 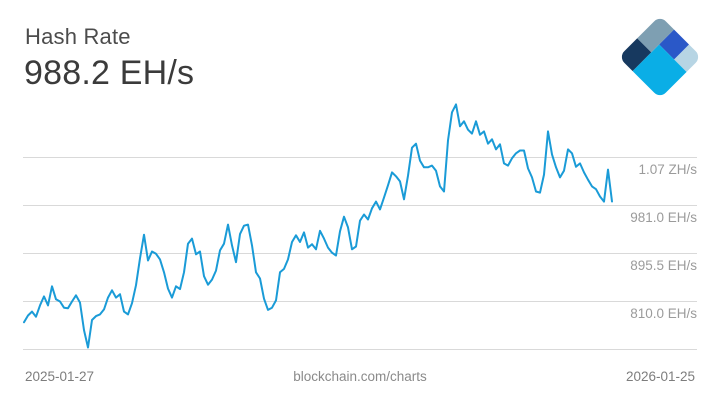 What do you see at coordinates (660, 376) in the screenshot?
I see `x-axis-end-date: 2026-01-25` at bounding box center [660, 376].